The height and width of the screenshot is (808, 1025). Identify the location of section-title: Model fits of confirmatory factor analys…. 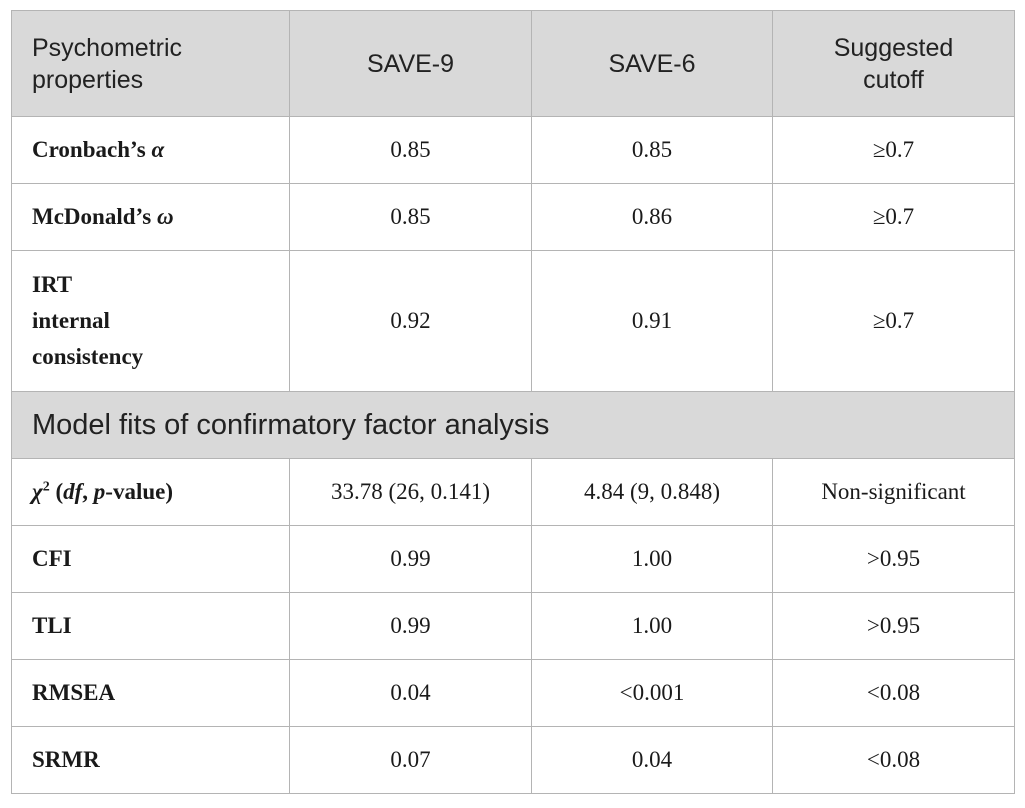
(513, 425).